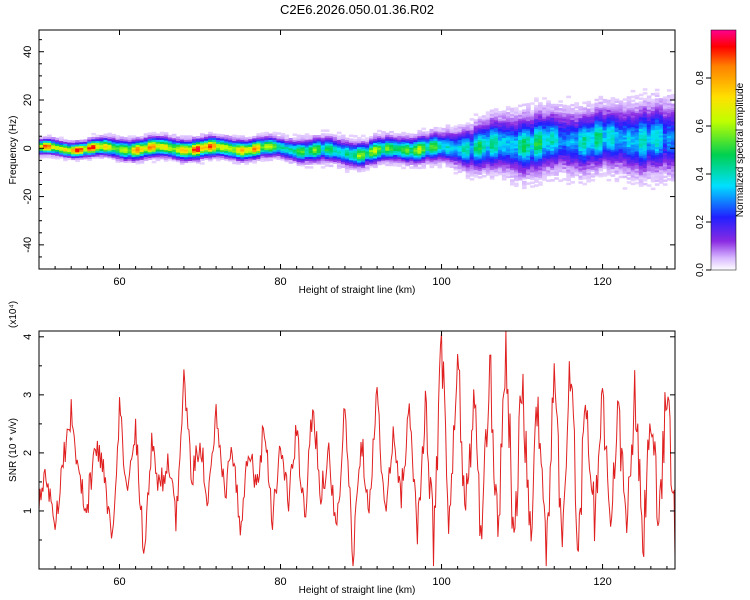 The image size is (750, 600). What do you see at coordinates (602, 282) in the screenshot?
I see `x-tick-label: 120` at bounding box center [602, 282].